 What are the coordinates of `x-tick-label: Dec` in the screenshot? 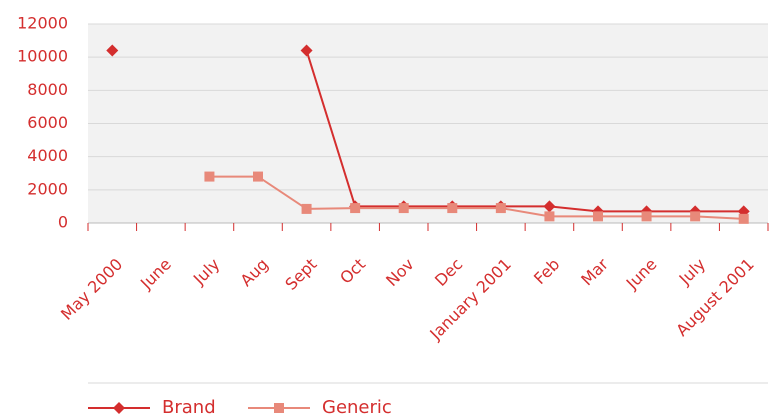 It's located at (448, 272).